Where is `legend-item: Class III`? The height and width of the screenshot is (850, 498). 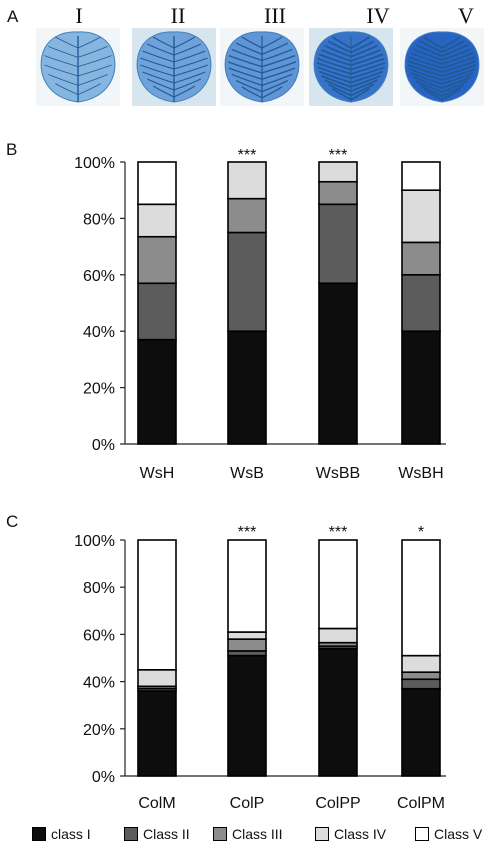
legend-item: Class III is located at coordinates (248, 834).